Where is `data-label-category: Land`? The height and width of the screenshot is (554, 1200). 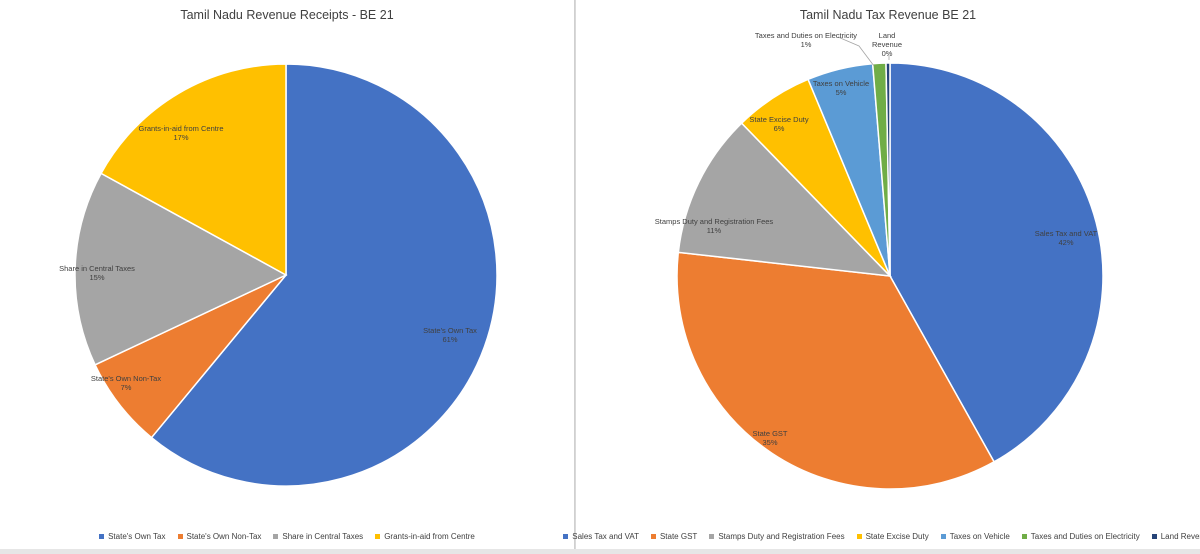
data-label-category: Land is located at coordinates (887, 35).